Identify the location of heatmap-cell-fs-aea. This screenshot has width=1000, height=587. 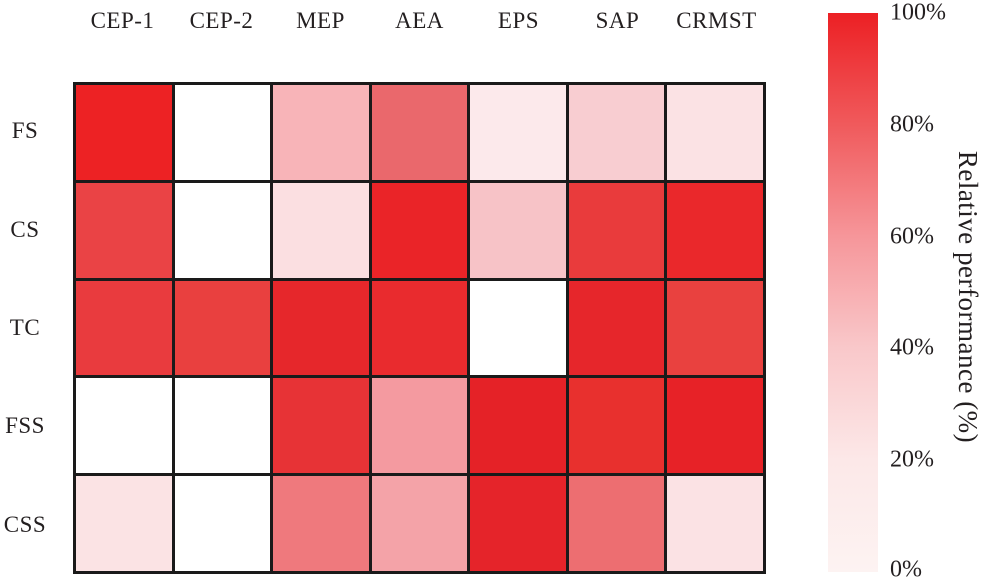
(419, 132).